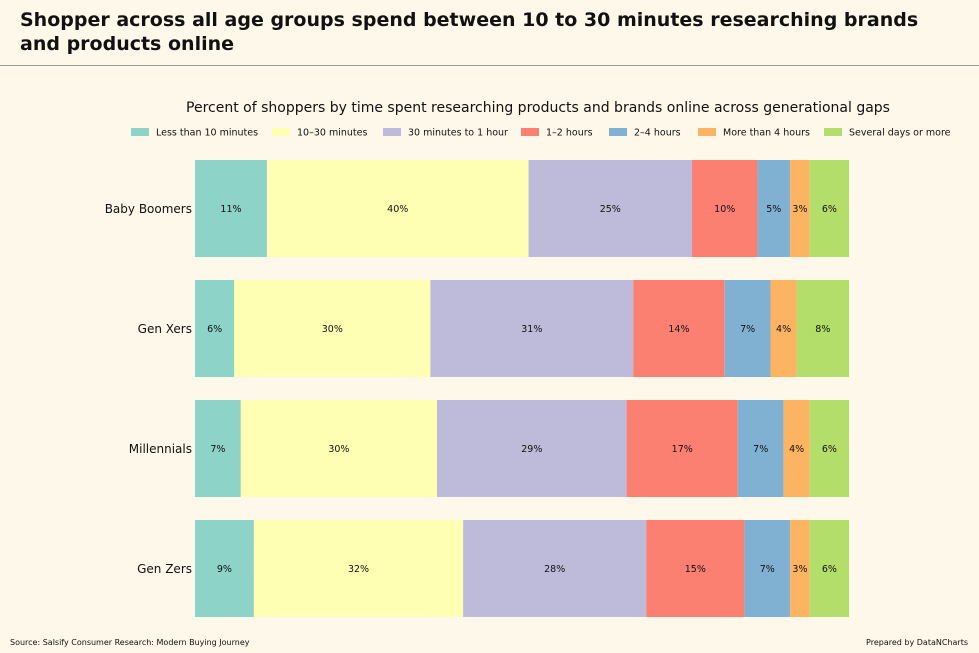  I want to click on legend-label-several-days-or-more: Several days or more, so click(900, 133).